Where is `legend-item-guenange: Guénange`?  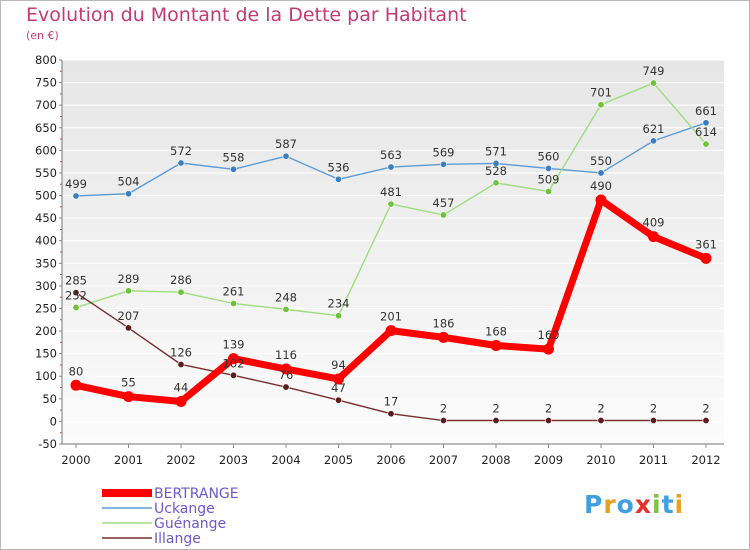
legend-item-guenange: Guénange is located at coordinates (164, 524).